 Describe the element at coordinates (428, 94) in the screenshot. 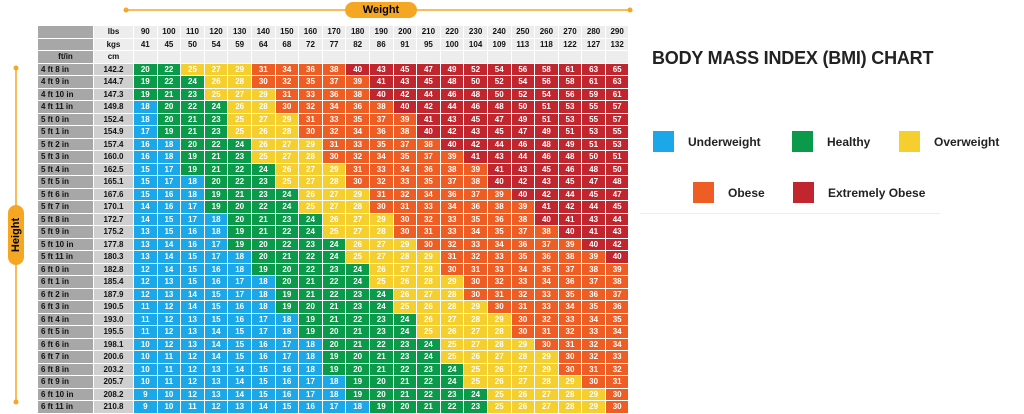

I see `bmi-cell: 44` at that location.